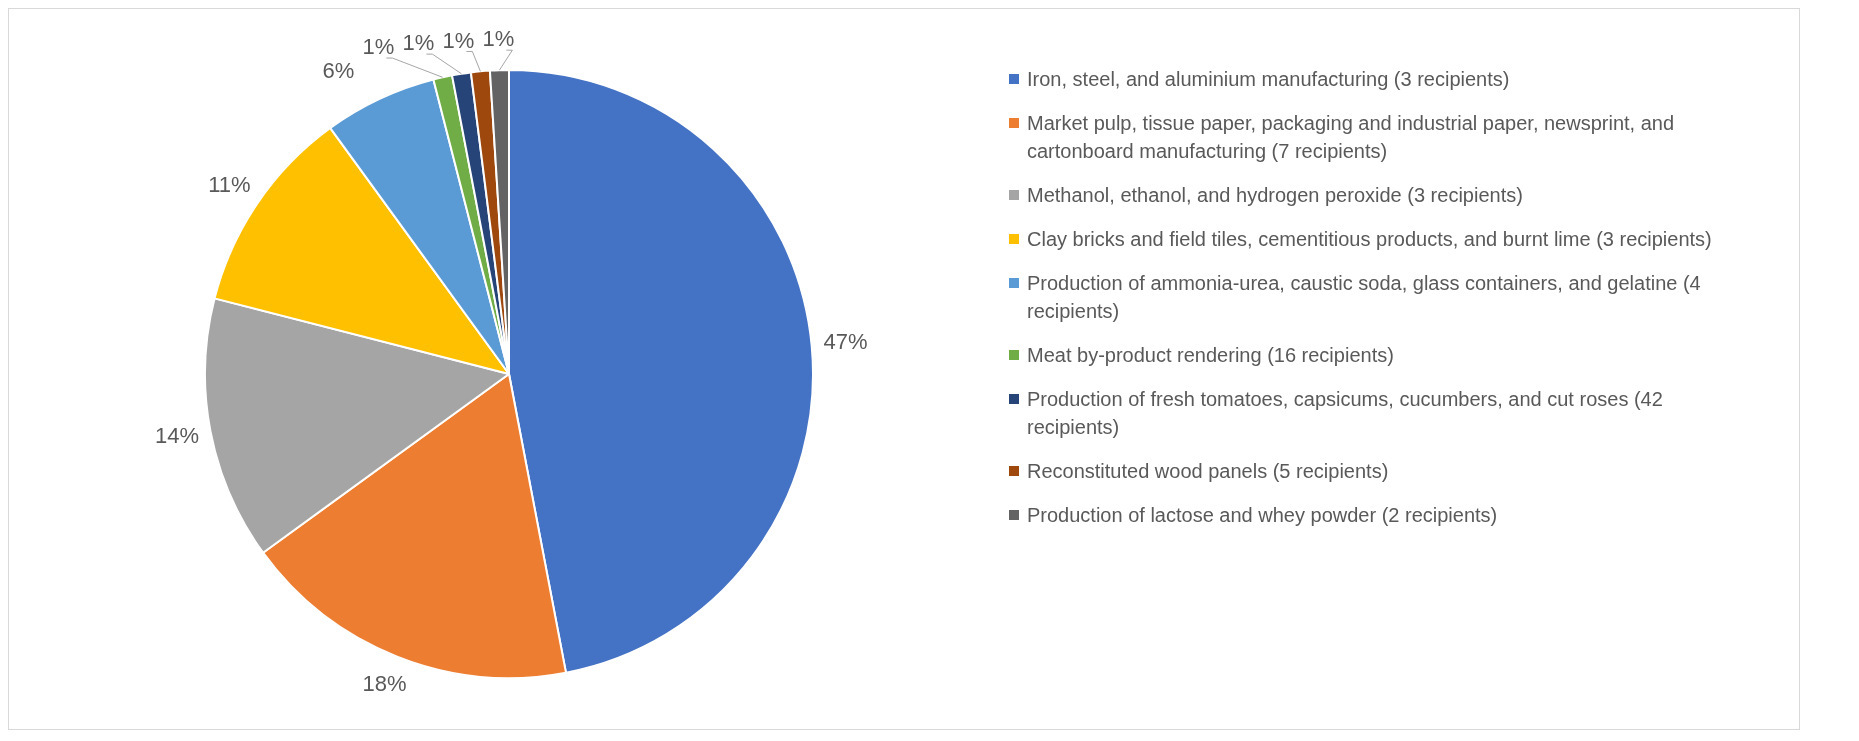 This screenshot has width=1859, height=741. Describe the element at coordinates (845, 341) in the screenshot. I see `data-label: 47%` at that location.